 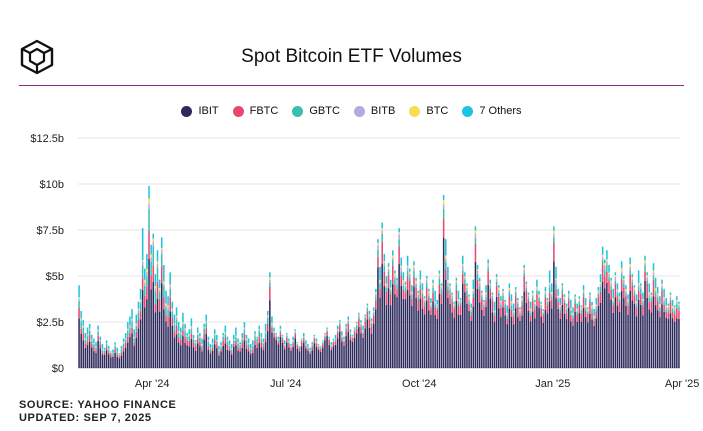 I want to click on y-tick-label: $7.5b, so click(x=50, y=231).